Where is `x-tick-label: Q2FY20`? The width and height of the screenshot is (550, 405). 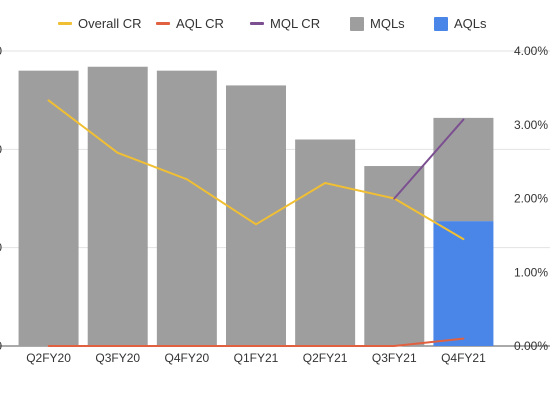 x-tick-label: Q2FY20 is located at coordinates (48, 358).